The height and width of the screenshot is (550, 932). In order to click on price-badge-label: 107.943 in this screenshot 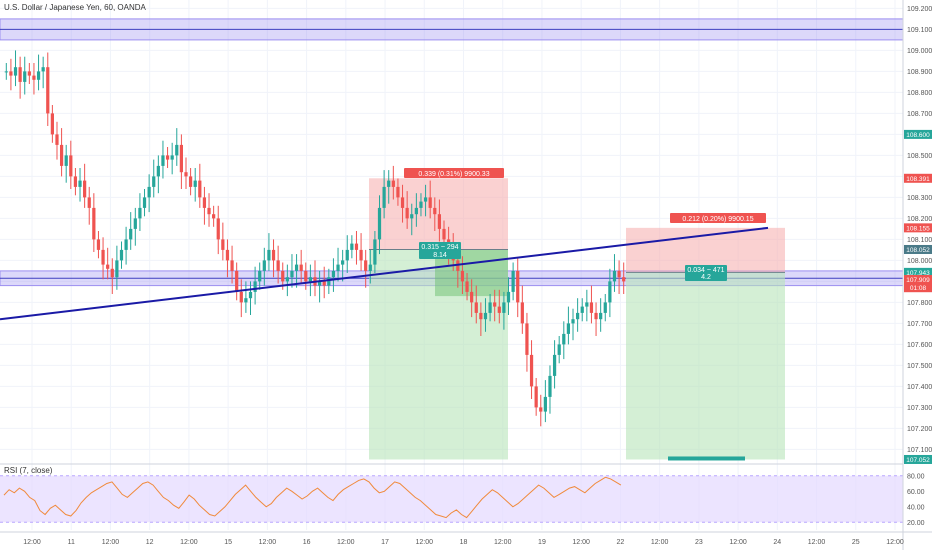, I will do `click(918, 273)`.